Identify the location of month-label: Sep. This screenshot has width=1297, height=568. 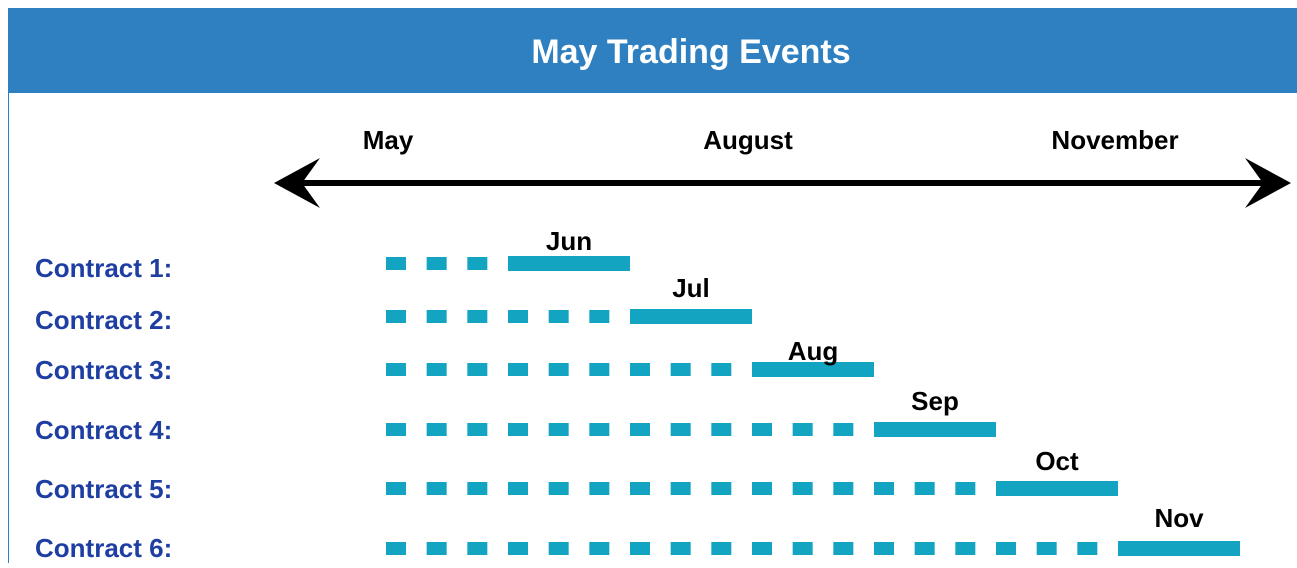
(935, 401).